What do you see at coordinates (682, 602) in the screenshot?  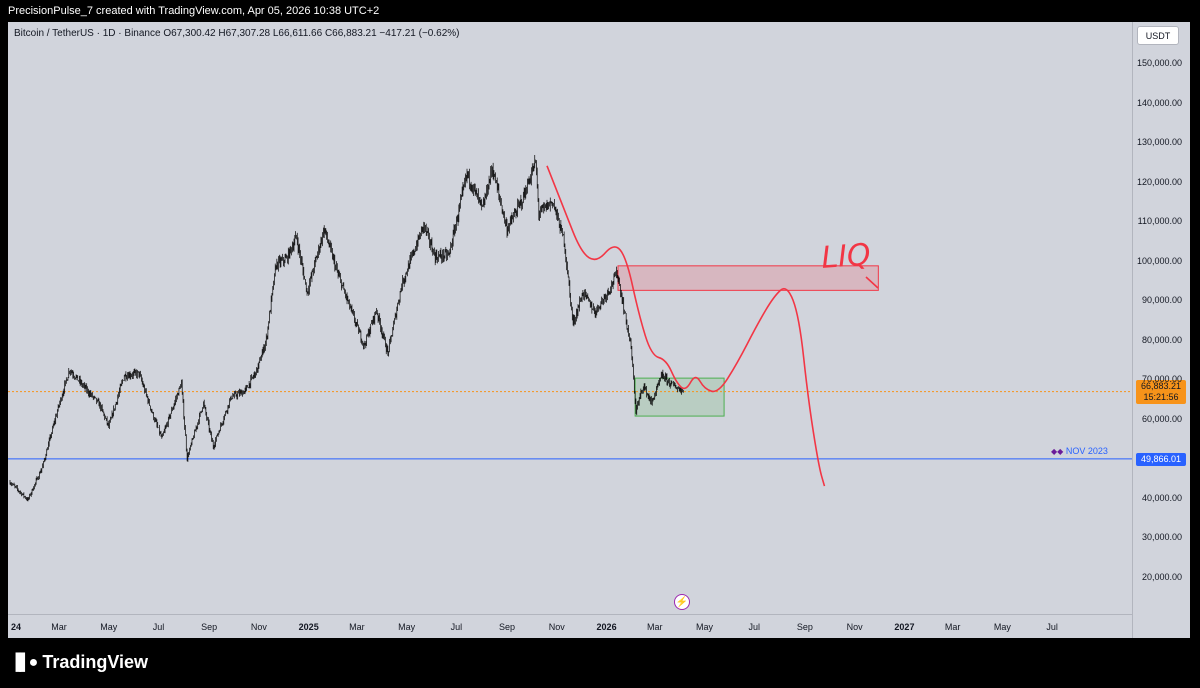 I see `lightning-icon: ⚡` at bounding box center [682, 602].